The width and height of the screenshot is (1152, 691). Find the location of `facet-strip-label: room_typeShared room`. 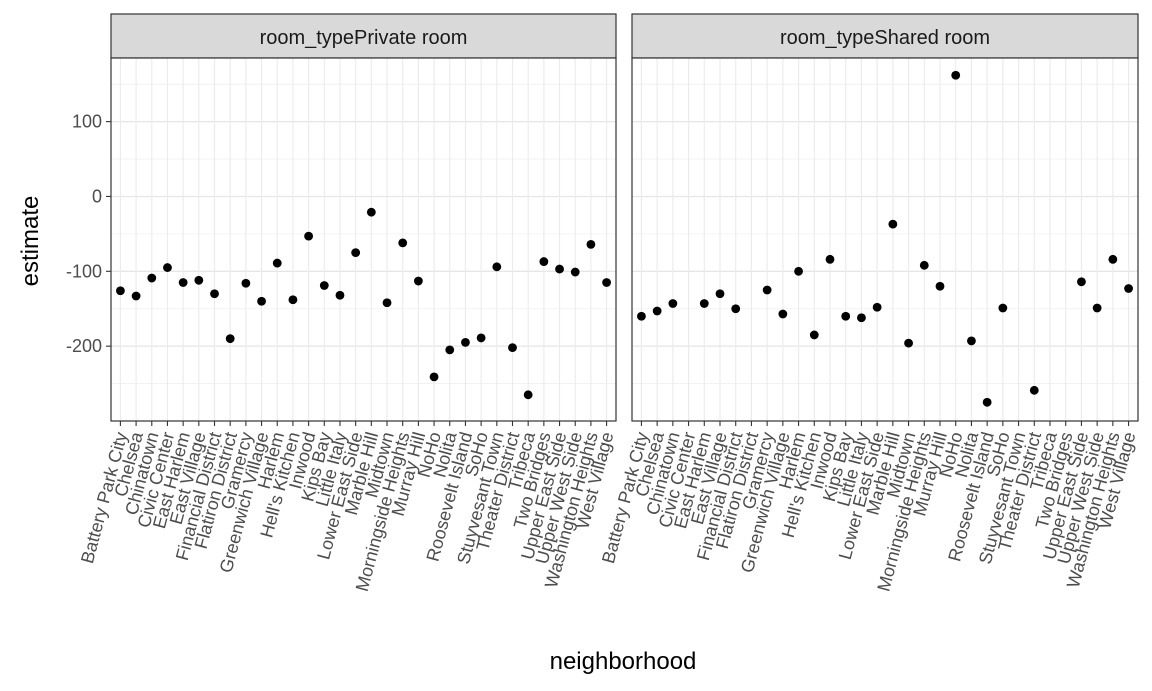

facet-strip-label: room_typeShared room is located at coordinates (885, 38).